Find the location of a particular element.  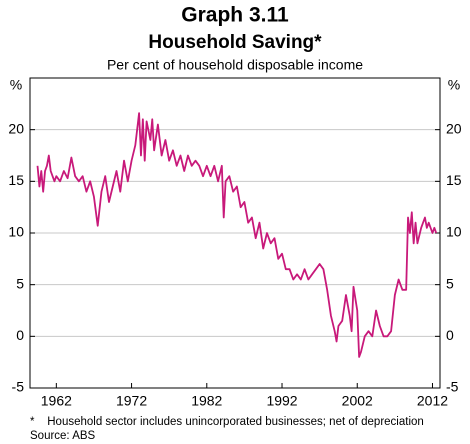

x-tick-label: 1992 is located at coordinates (281, 401).